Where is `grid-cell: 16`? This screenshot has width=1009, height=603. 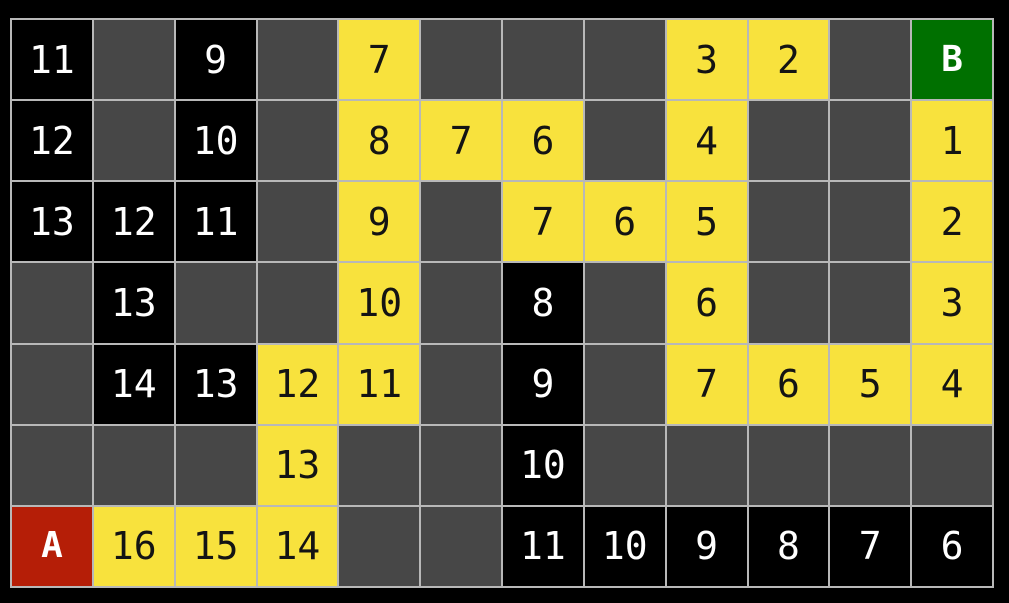 grid-cell: 16 is located at coordinates (133, 546).